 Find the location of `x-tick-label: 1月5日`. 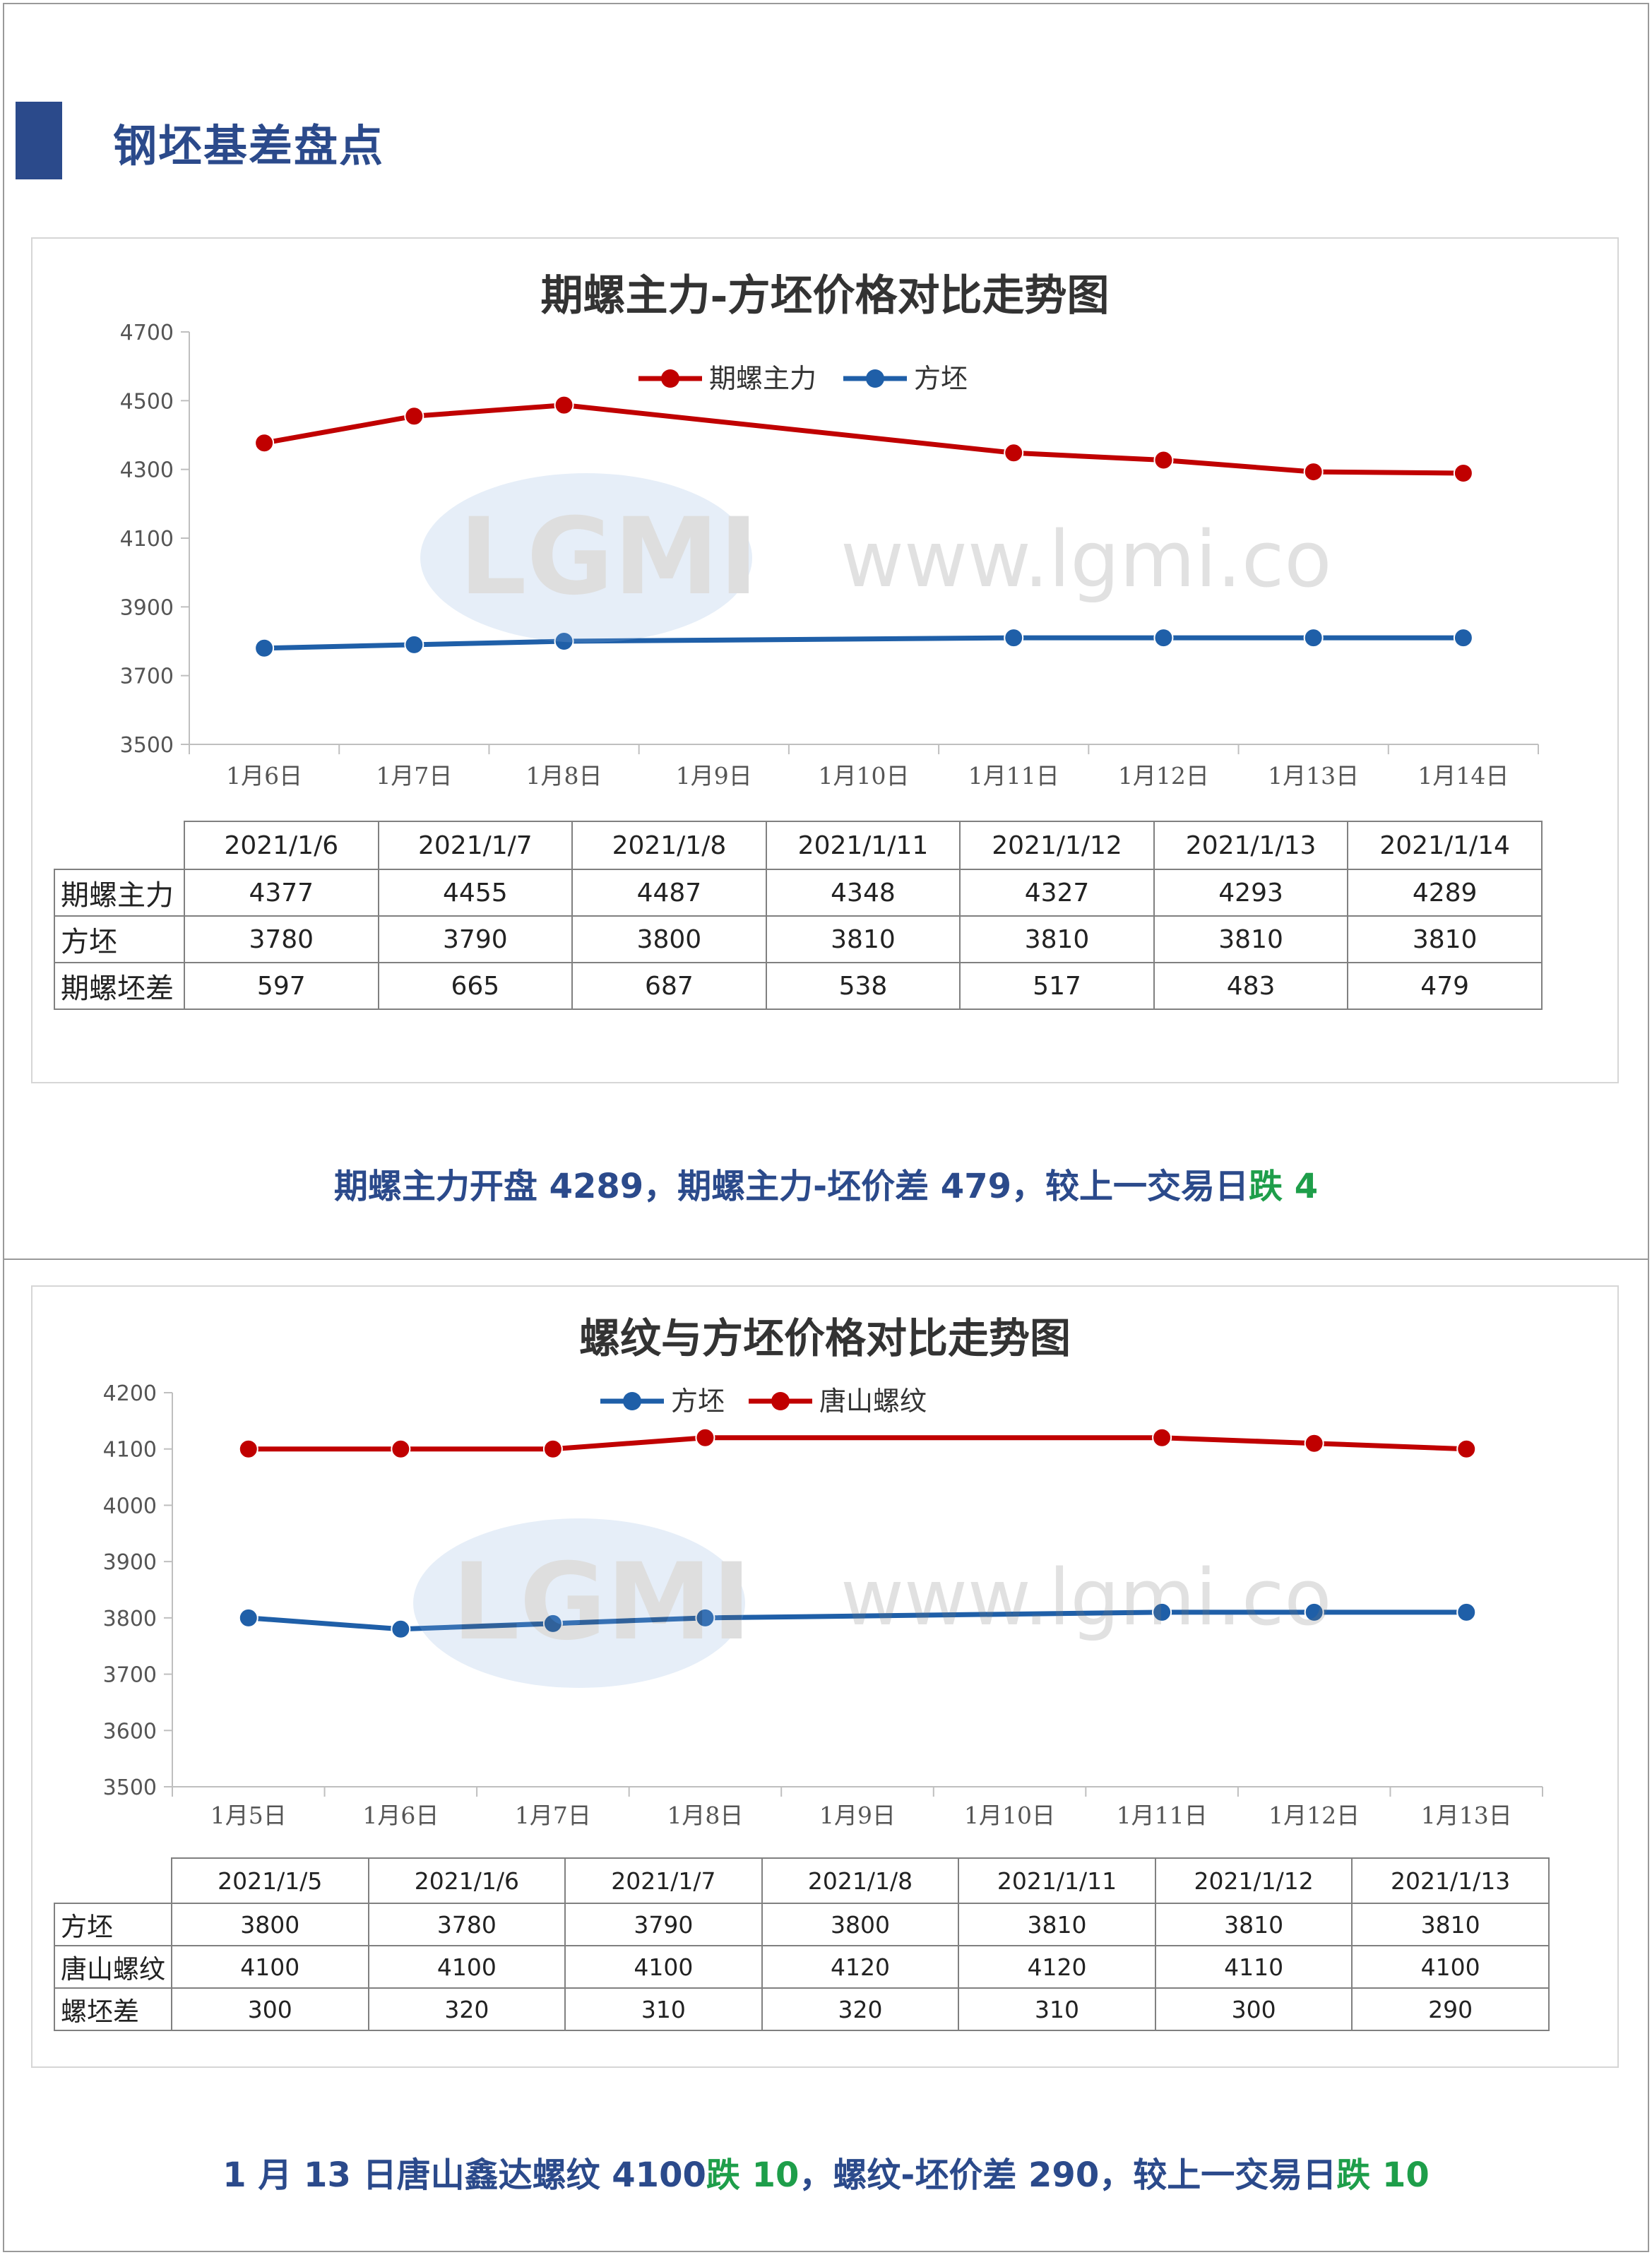

x-tick-label: 1月5日 is located at coordinates (248, 1816).